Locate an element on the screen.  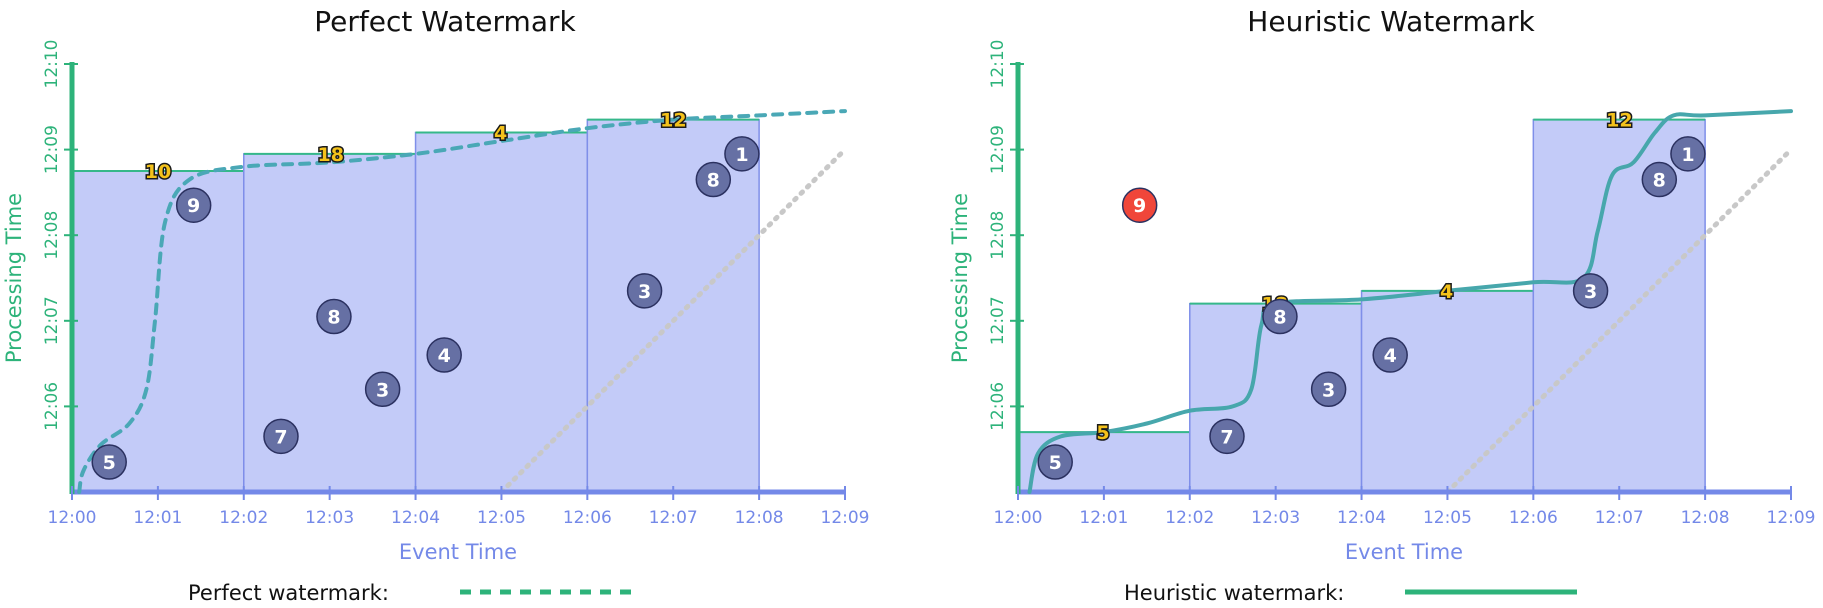
chart-title: Perfect Watermark is located at coordinates (445, 21).